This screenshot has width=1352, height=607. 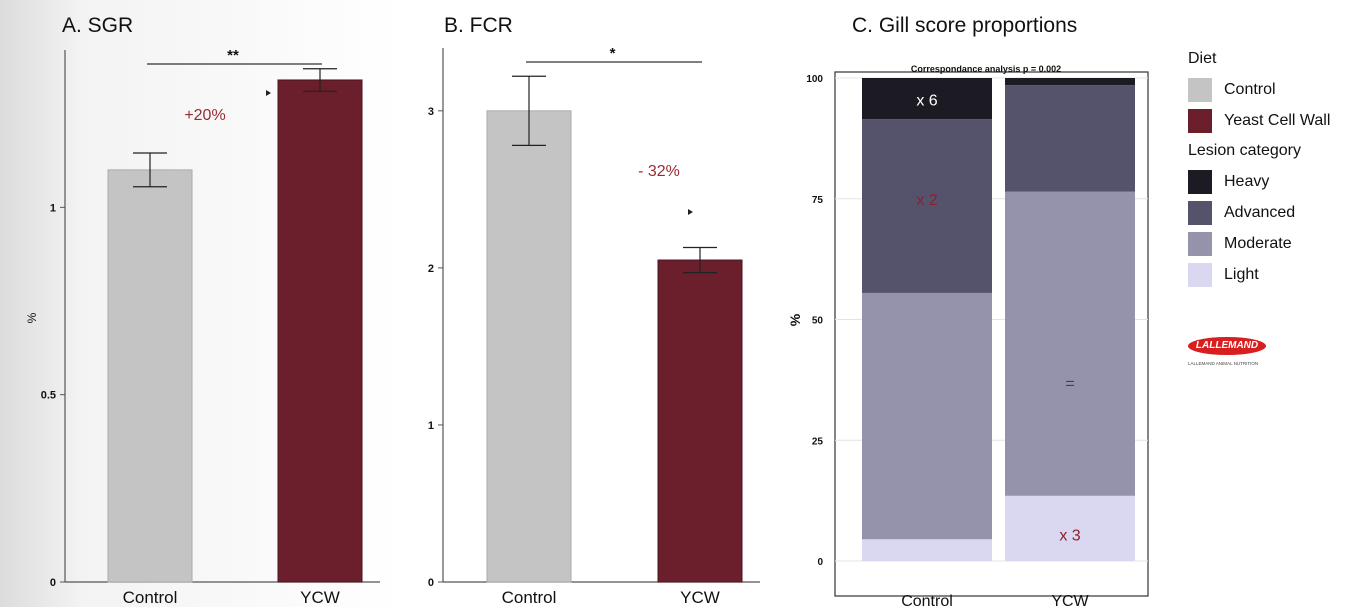 I want to click on legend-swatch-moderate, so click(x=1200, y=243).